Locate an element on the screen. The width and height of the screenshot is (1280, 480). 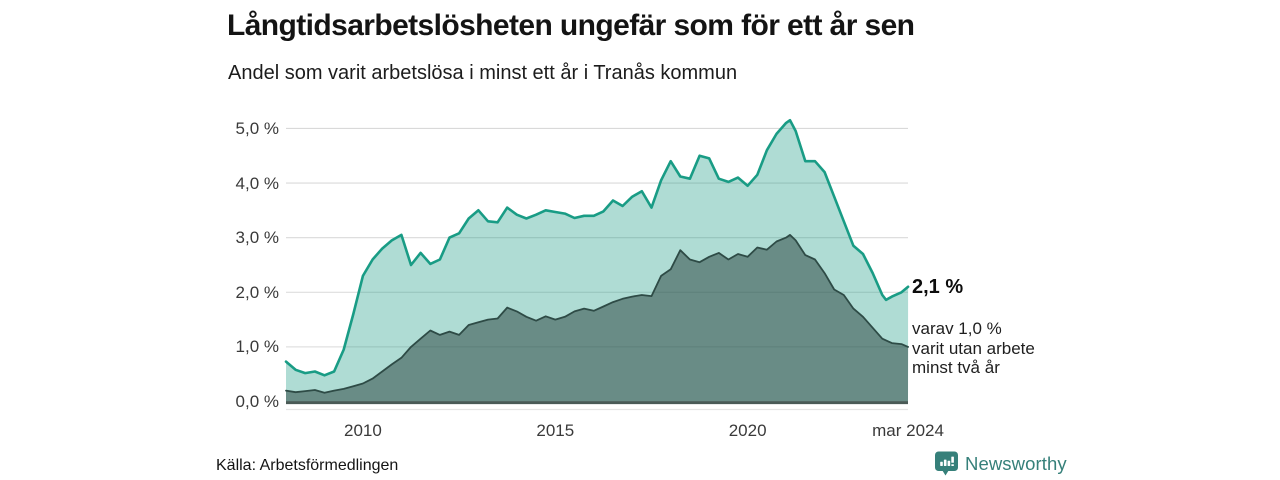
source-attribution: Källa: Arbetsförmedlingen is located at coordinates (307, 465).